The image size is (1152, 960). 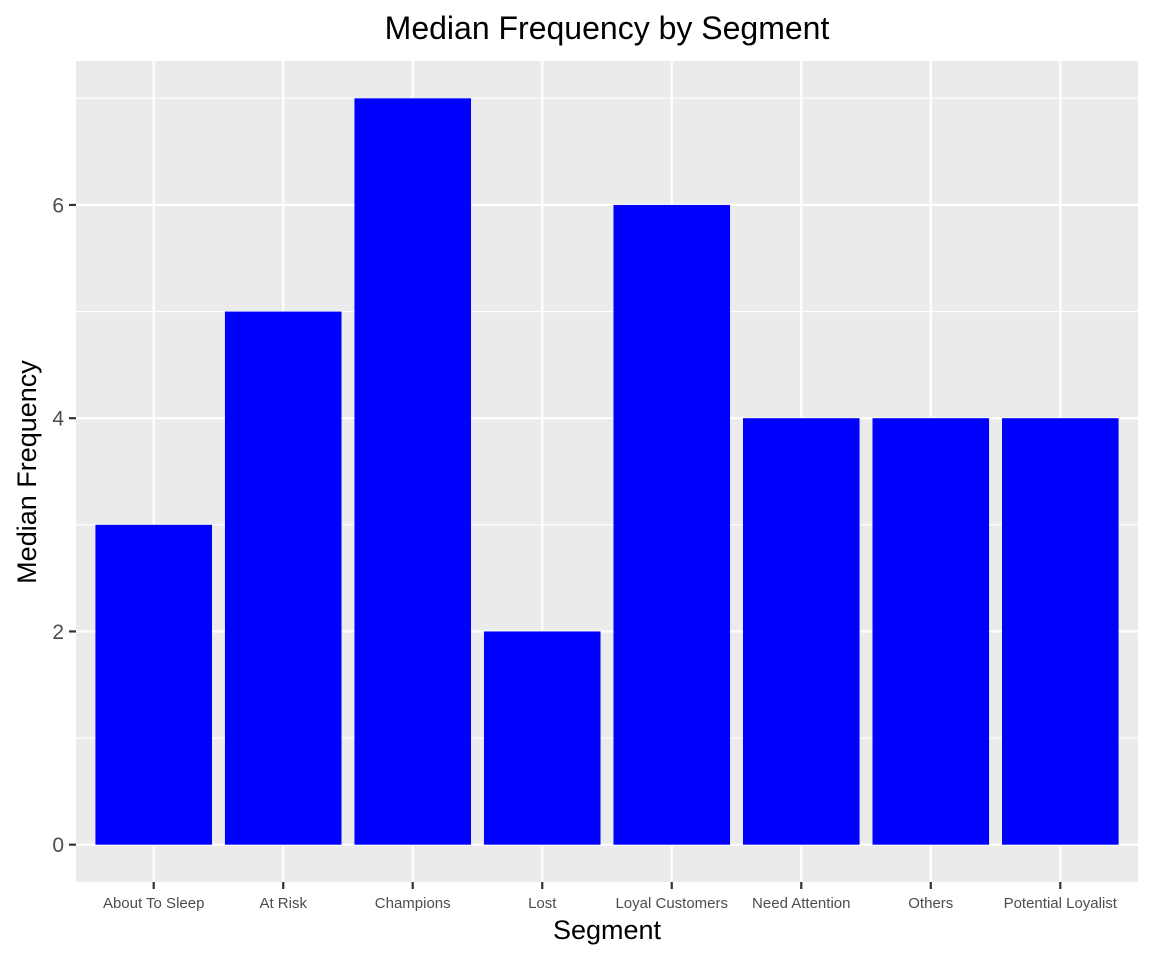 What do you see at coordinates (1061, 903) in the screenshot?
I see `x-tick-label: Potential Loyalist` at bounding box center [1061, 903].